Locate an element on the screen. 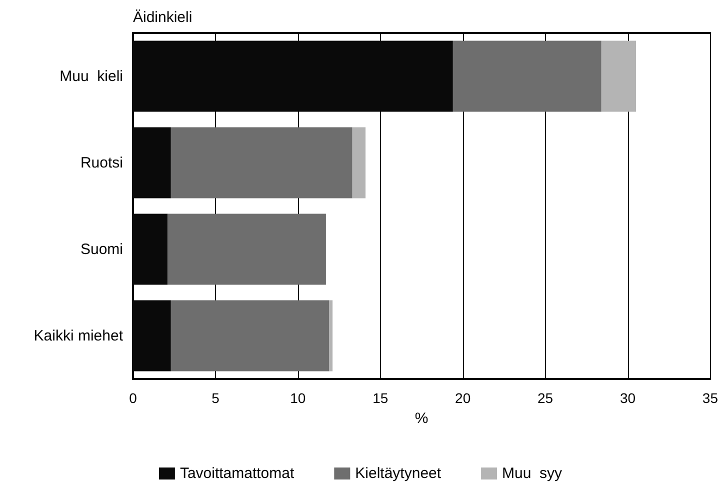  legend-label: Tavoittamattomat is located at coordinates (237, 473).